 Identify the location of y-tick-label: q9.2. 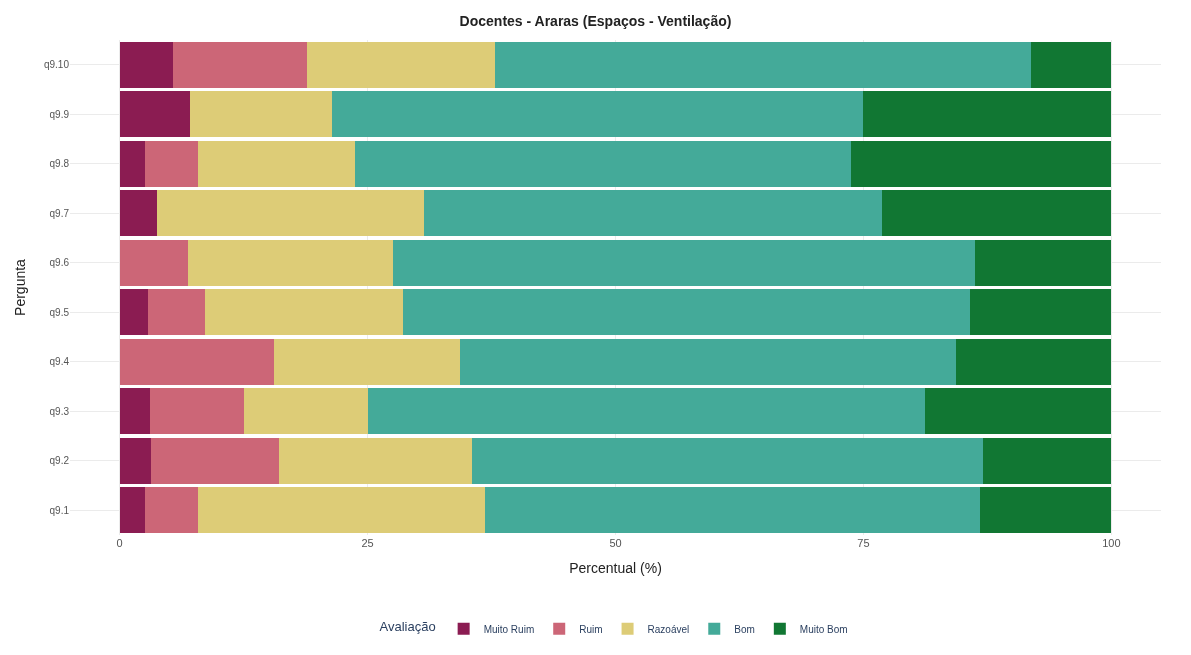
(59, 461).